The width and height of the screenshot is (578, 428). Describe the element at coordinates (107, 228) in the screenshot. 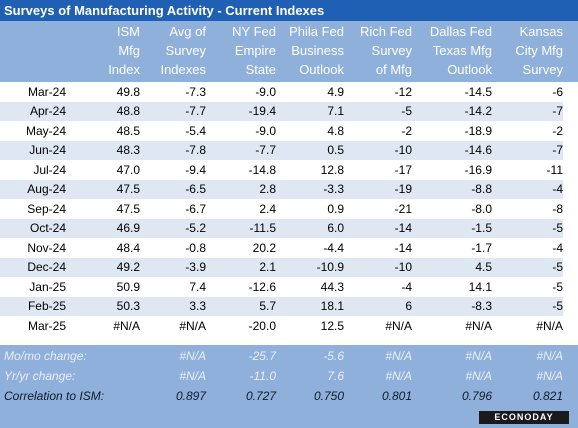

I see `cell-ism: 46.9` at that location.